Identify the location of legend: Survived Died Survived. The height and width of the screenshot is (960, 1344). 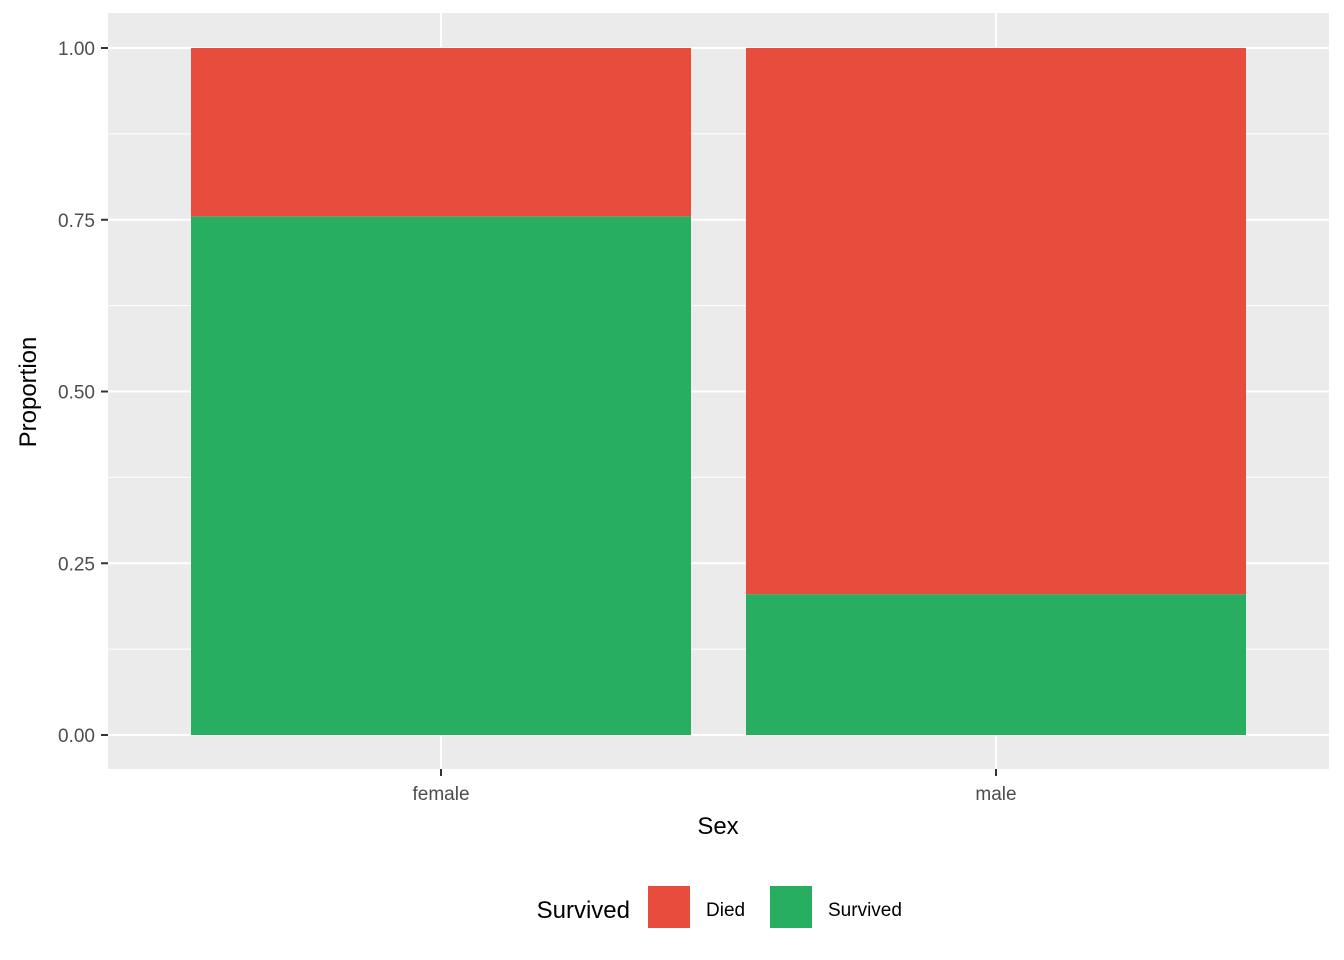
(719, 907).